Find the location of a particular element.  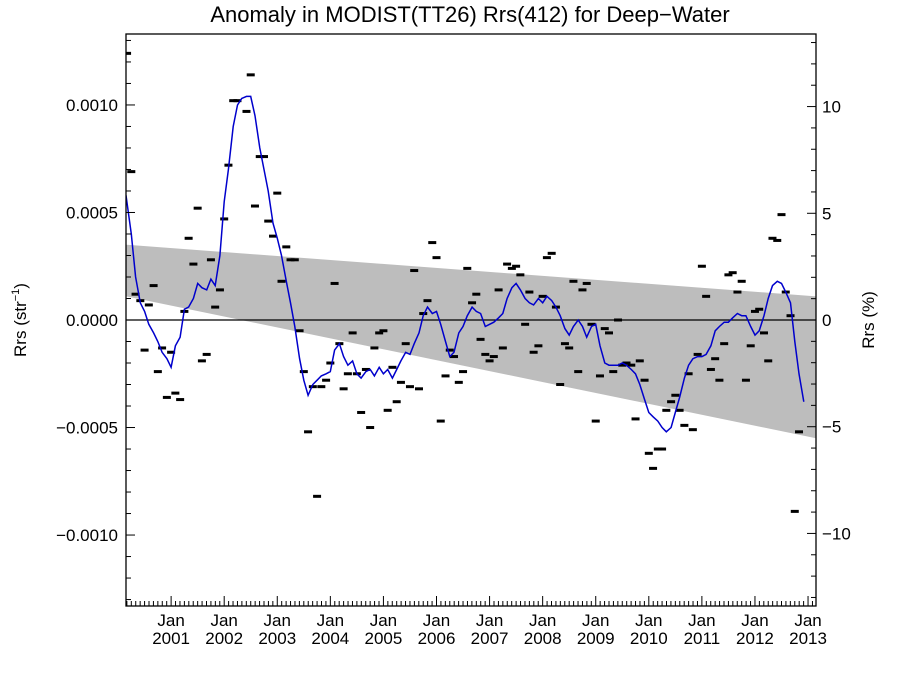

y-left-tick-label: 0.0000 is located at coordinates (92, 320).